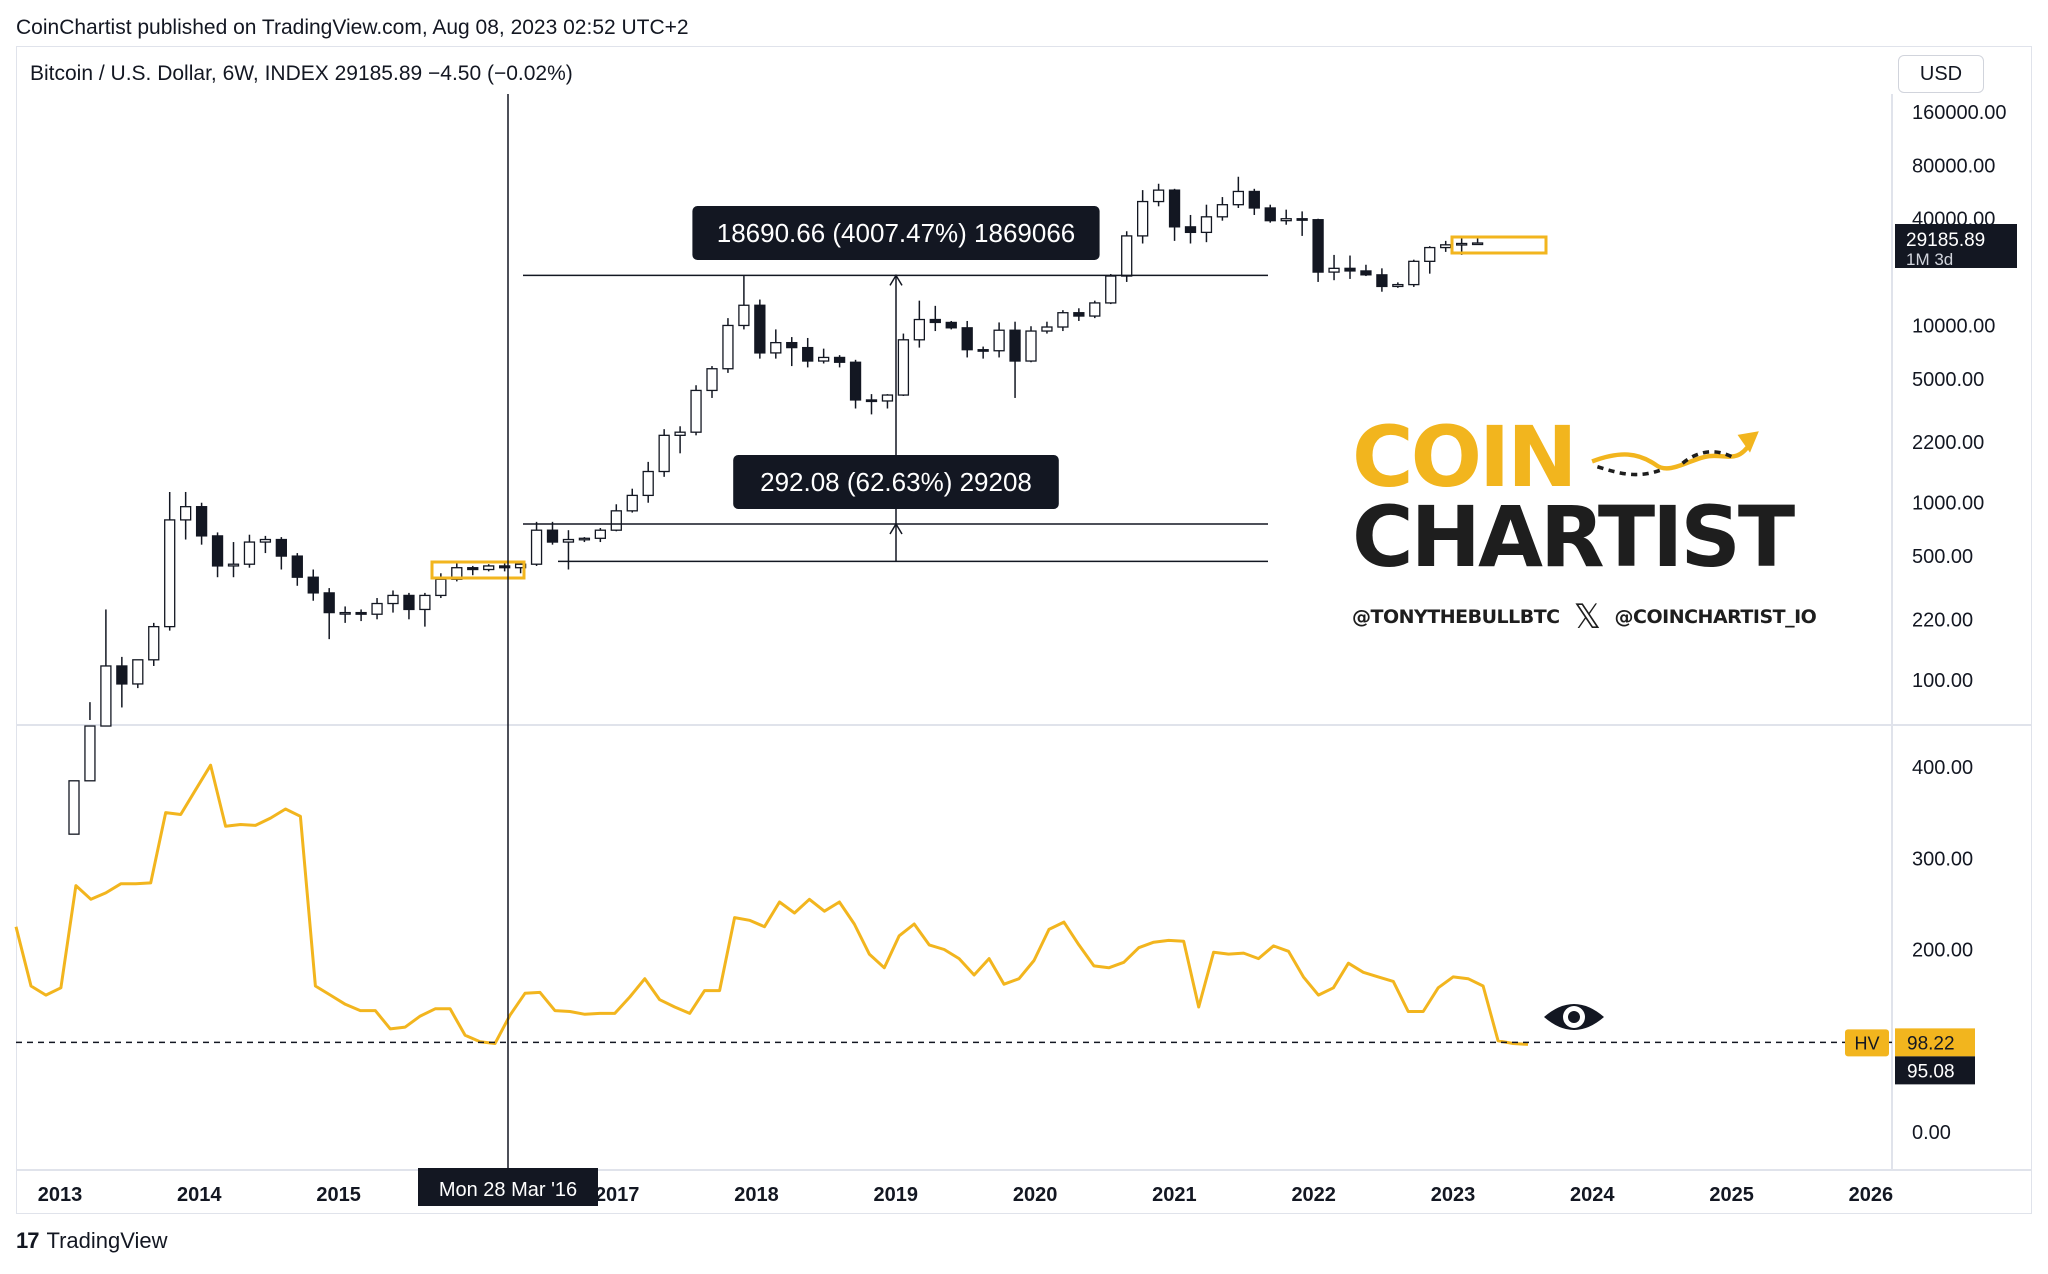 Image resolution: width=2048 pixels, height=1274 pixels. Describe the element at coordinates (1931, 1071) in the screenshot. I see `hv-second-label: 95.08` at that location.